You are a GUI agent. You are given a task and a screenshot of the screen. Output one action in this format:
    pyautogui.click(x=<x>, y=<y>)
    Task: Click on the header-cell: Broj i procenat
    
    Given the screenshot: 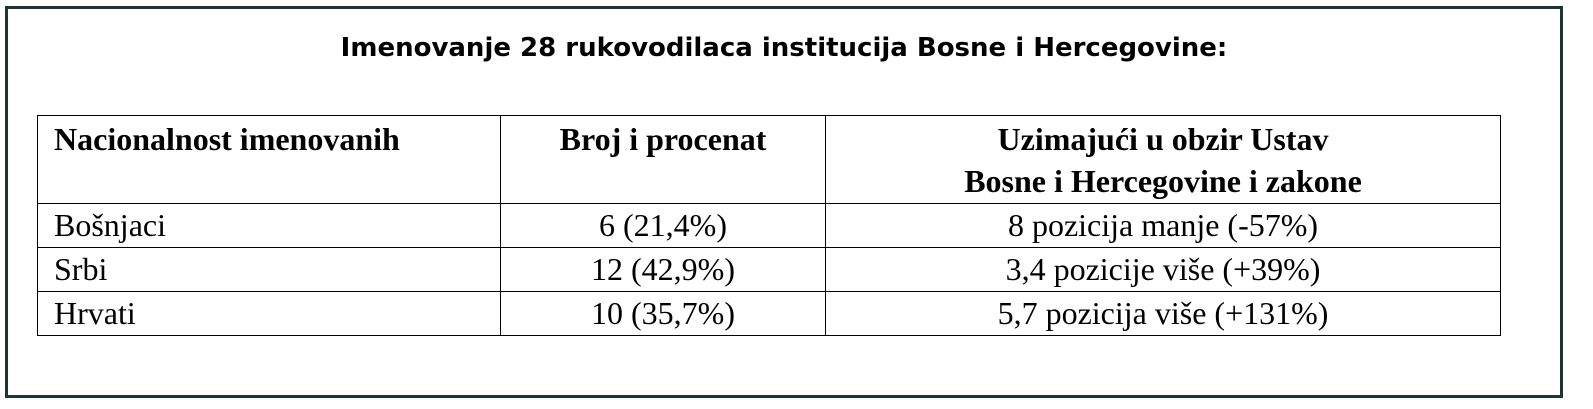 What is the action you would take?
    pyautogui.click(x=663, y=159)
    